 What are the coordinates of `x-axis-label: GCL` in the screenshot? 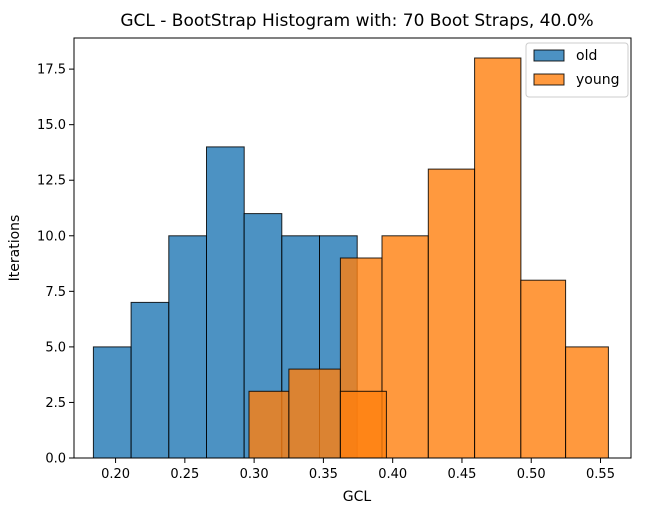 It's located at (357, 497).